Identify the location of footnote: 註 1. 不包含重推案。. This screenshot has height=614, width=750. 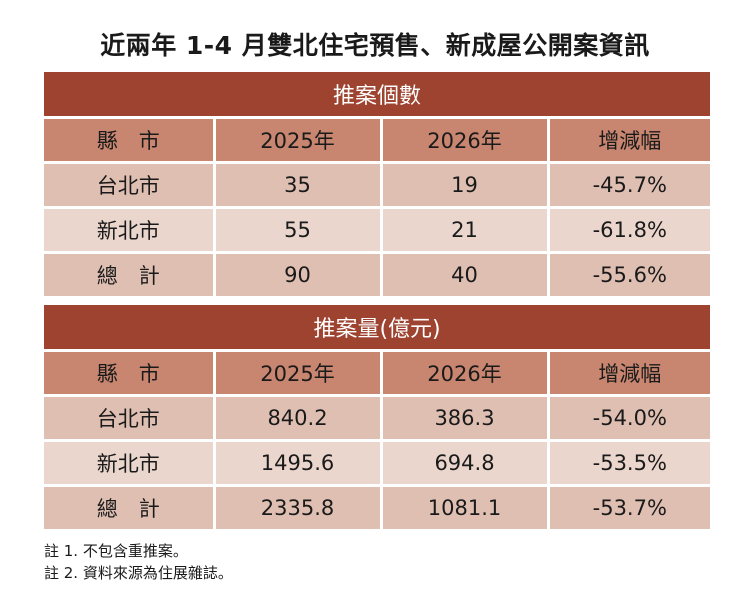
(116, 551).